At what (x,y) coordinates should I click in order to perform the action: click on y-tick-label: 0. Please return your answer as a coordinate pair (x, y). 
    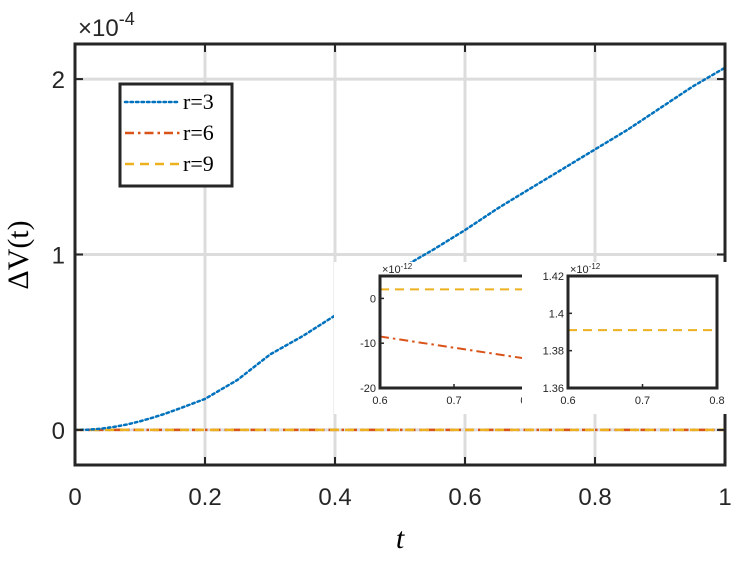
    Looking at the image, I should click on (58, 431).